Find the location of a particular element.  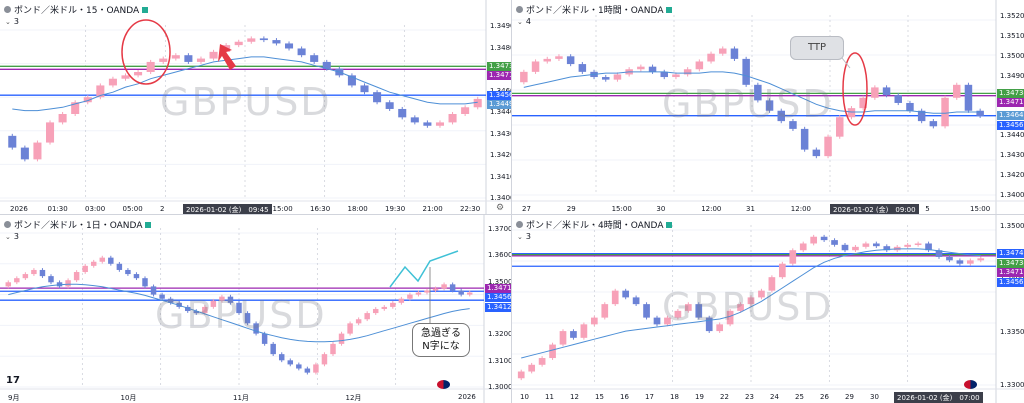

symbol-header: ポンド／米ドル・15・OANDA is located at coordinates (76, 9).